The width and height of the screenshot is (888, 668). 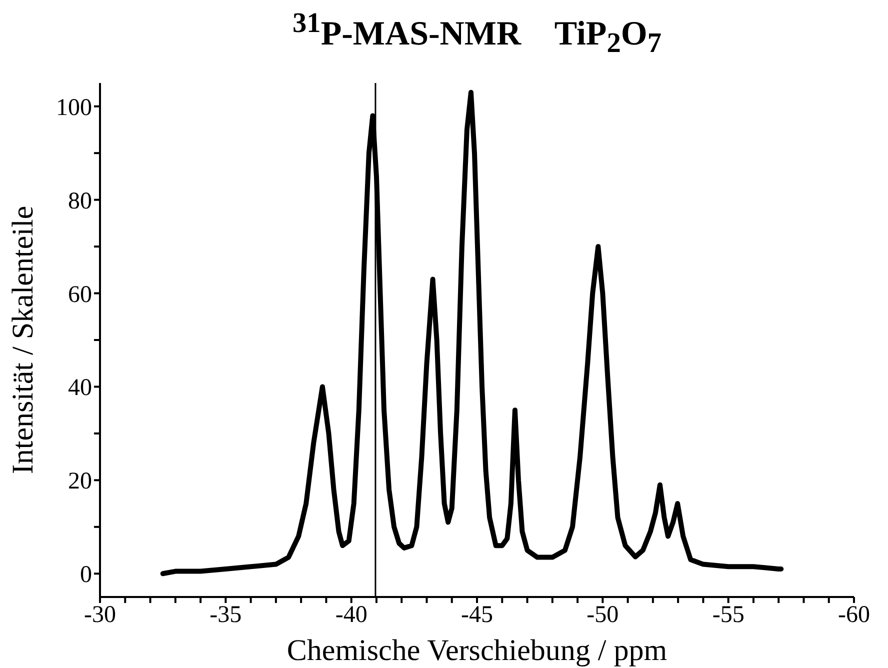 I want to click on y-tick-label: 20, so click(x=80, y=481).